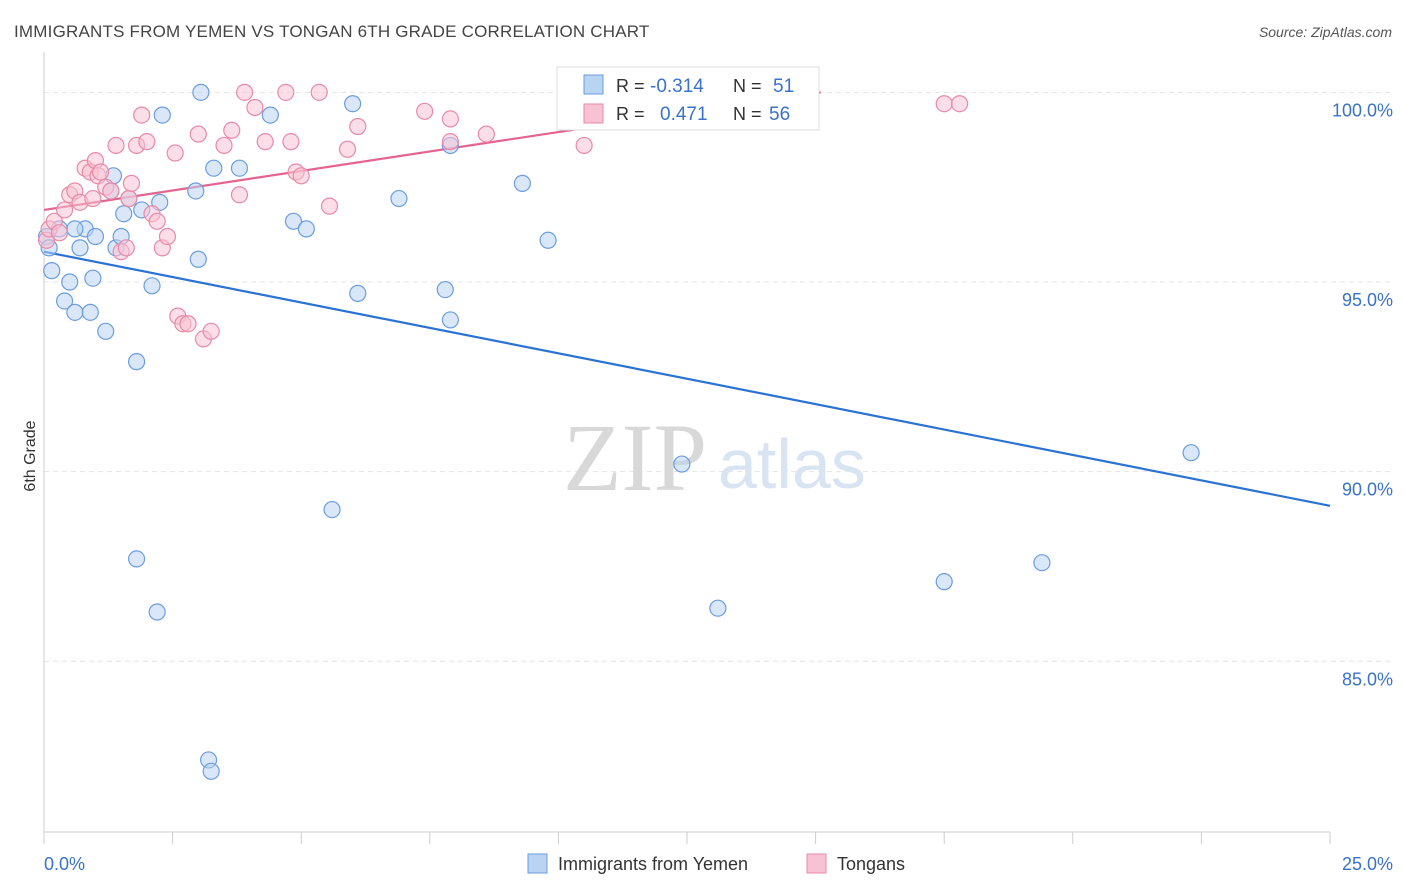 This screenshot has height=892, width=1406. I want to click on watermark-atlas: atlas, so click(792, 464).